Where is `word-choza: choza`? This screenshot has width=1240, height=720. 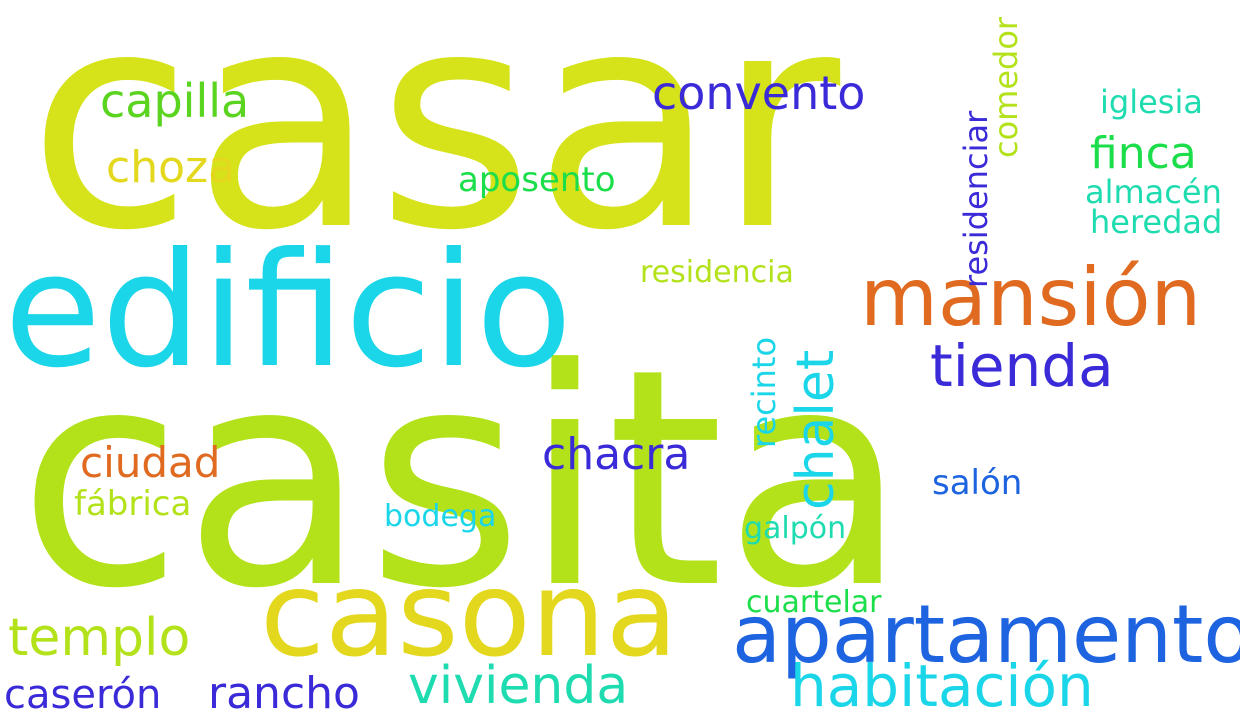 word-choza: choza is located at coordinates (171, 167).